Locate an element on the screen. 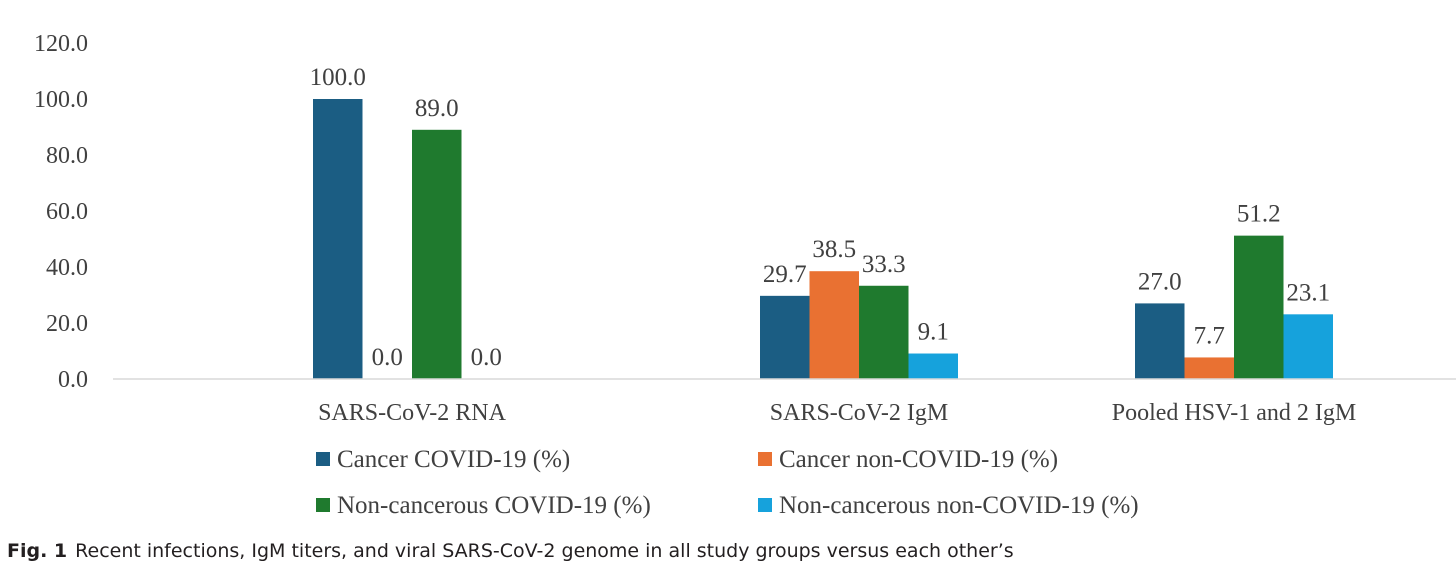  y-tick-label: 100.0 is located at coordinates (61, 100).